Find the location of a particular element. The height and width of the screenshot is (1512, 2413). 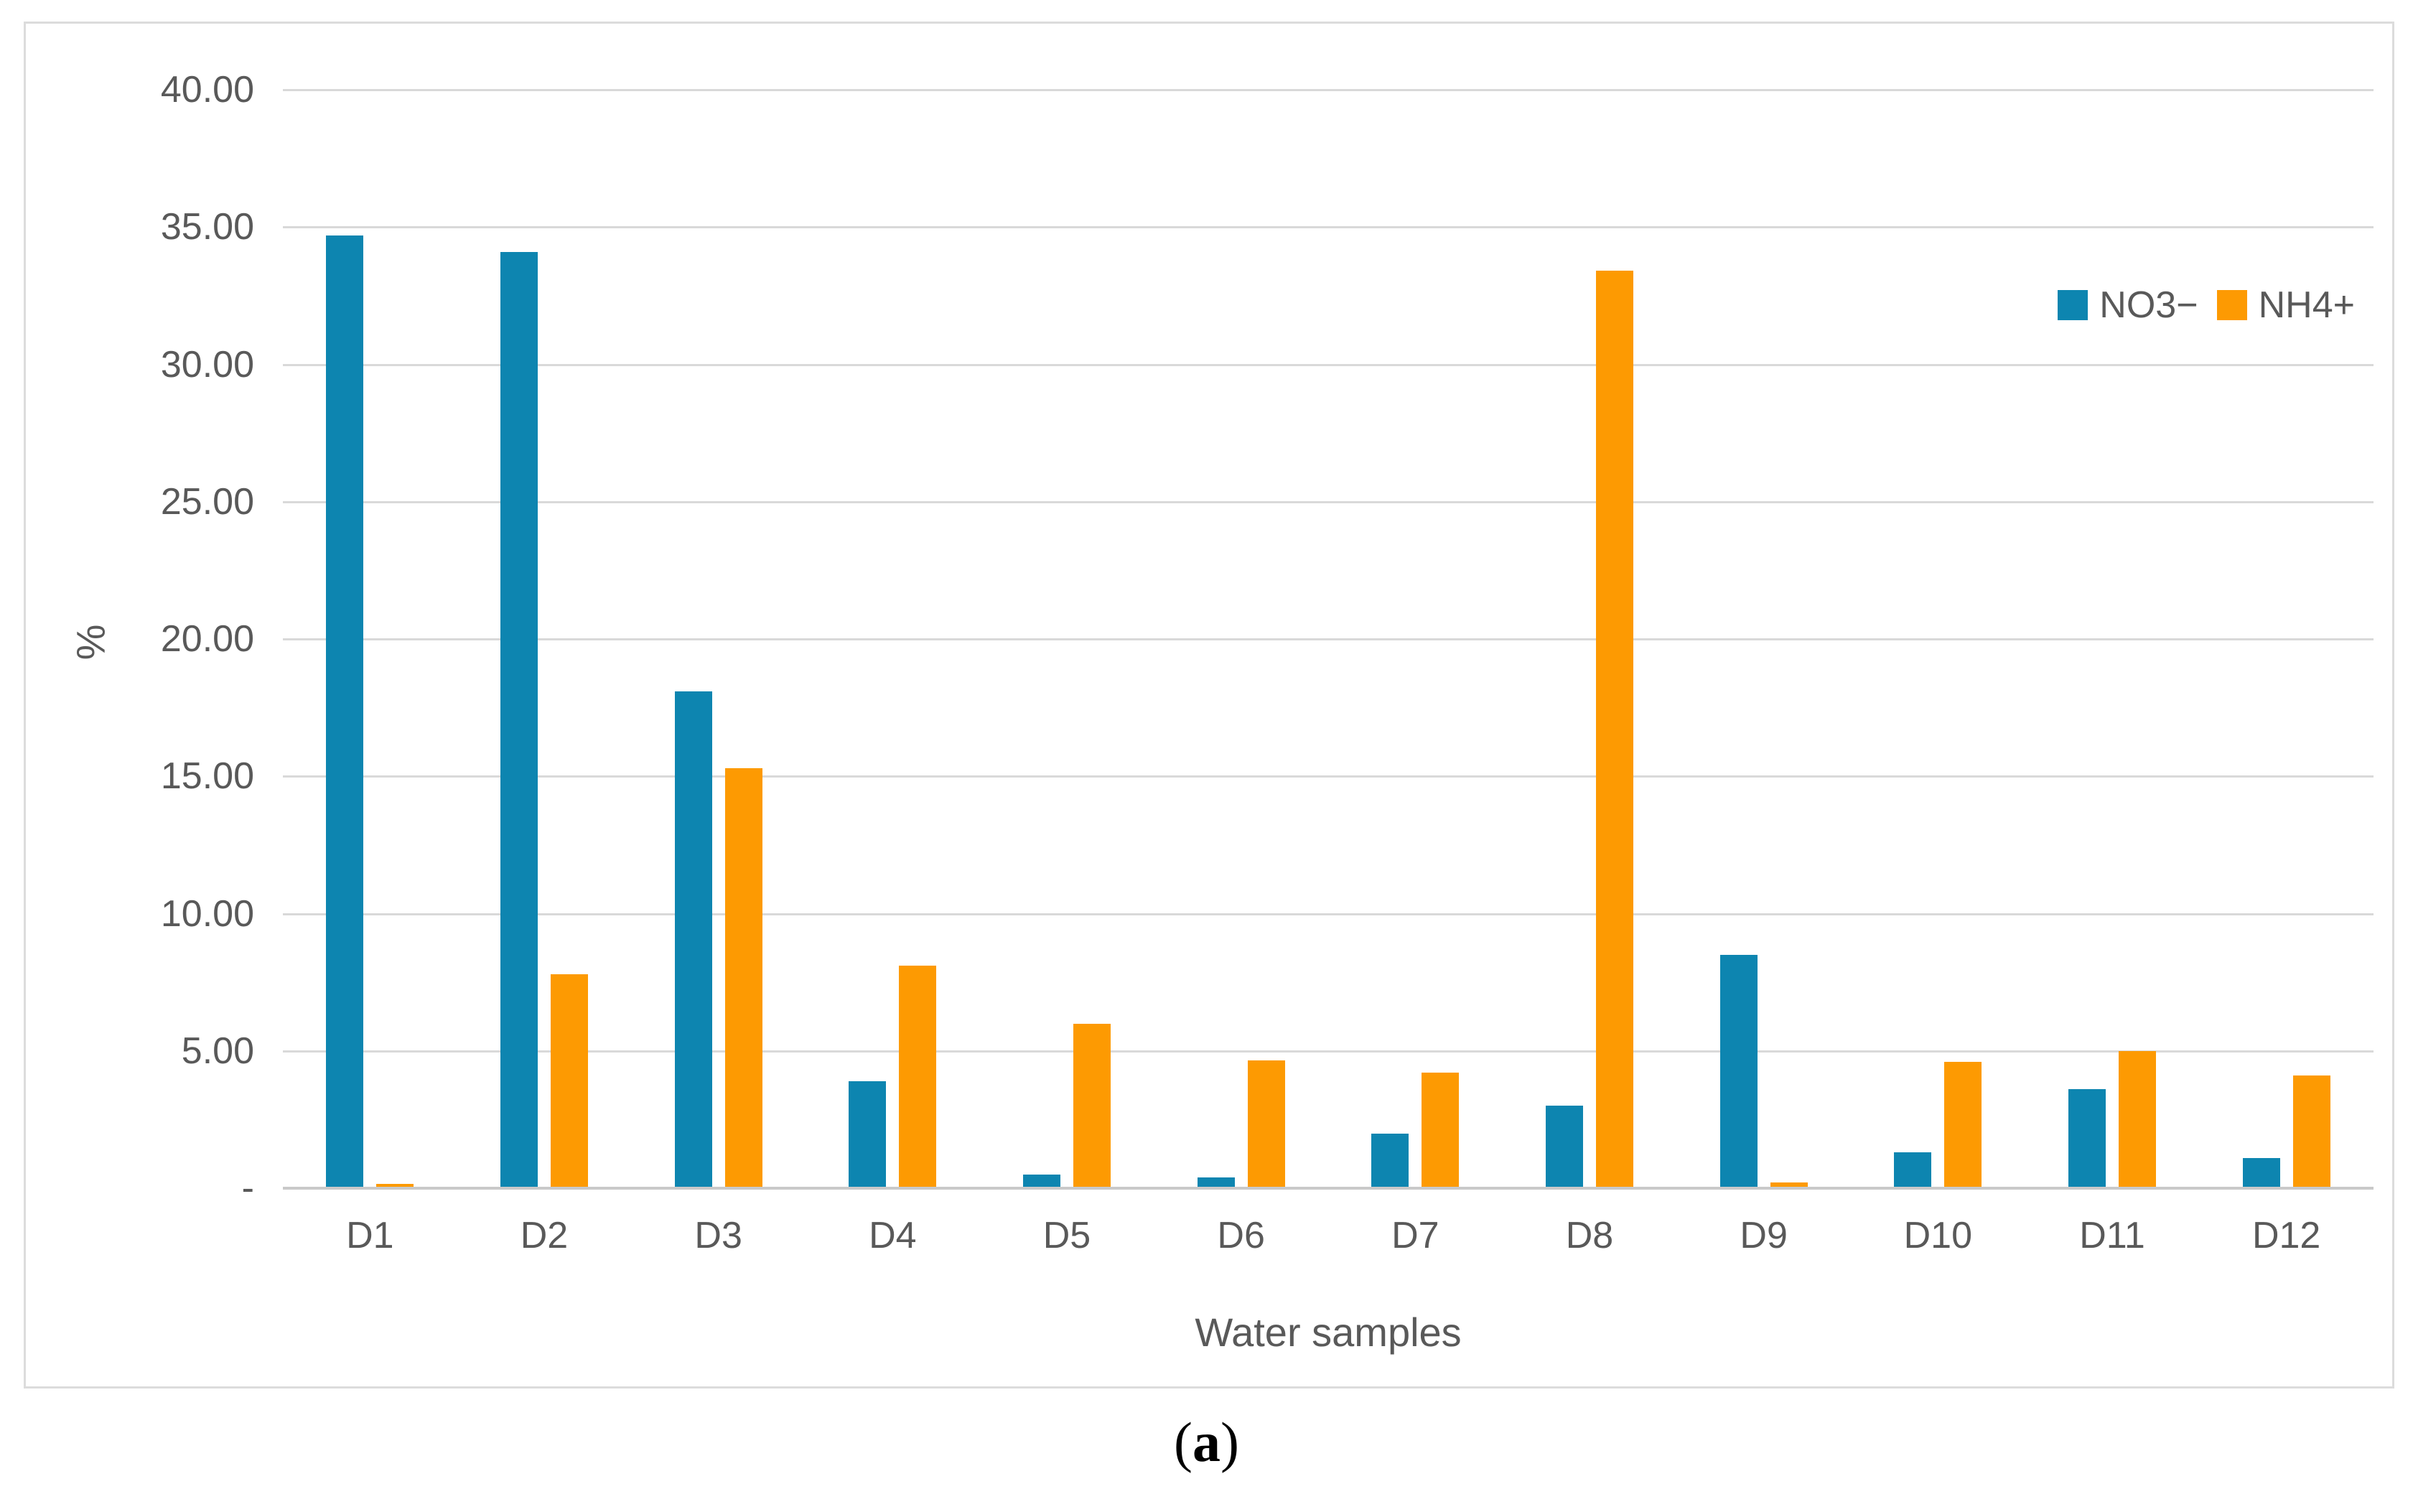

bar-nh4-d5 is located at coordinates (1092, 1105).